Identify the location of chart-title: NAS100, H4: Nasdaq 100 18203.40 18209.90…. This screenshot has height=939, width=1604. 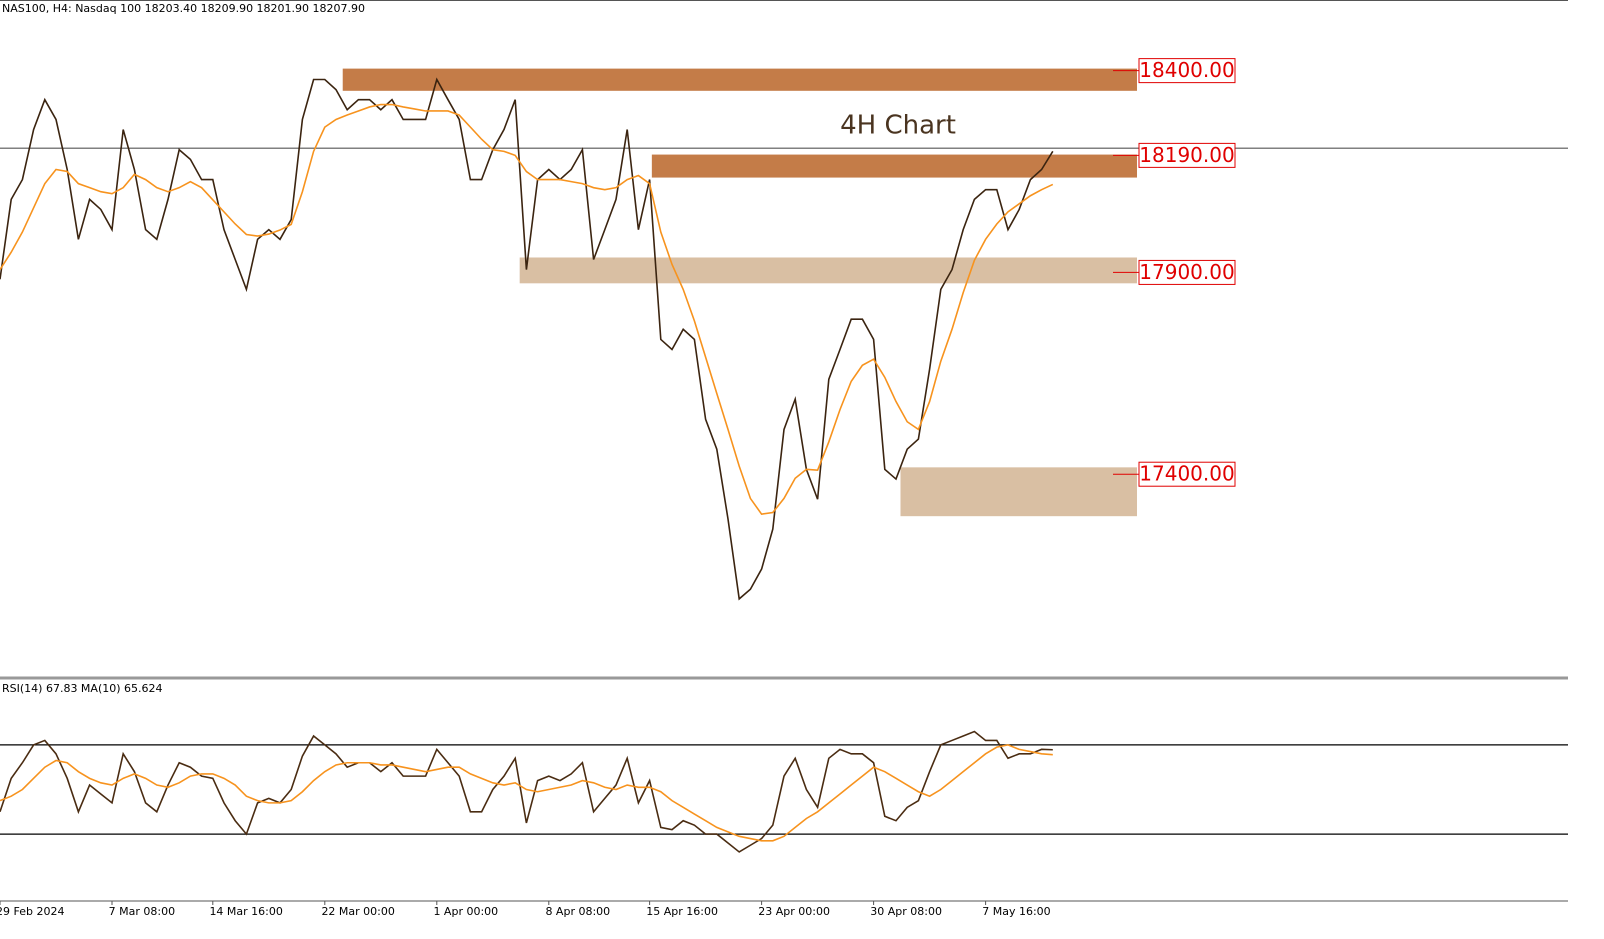
(183, 8).